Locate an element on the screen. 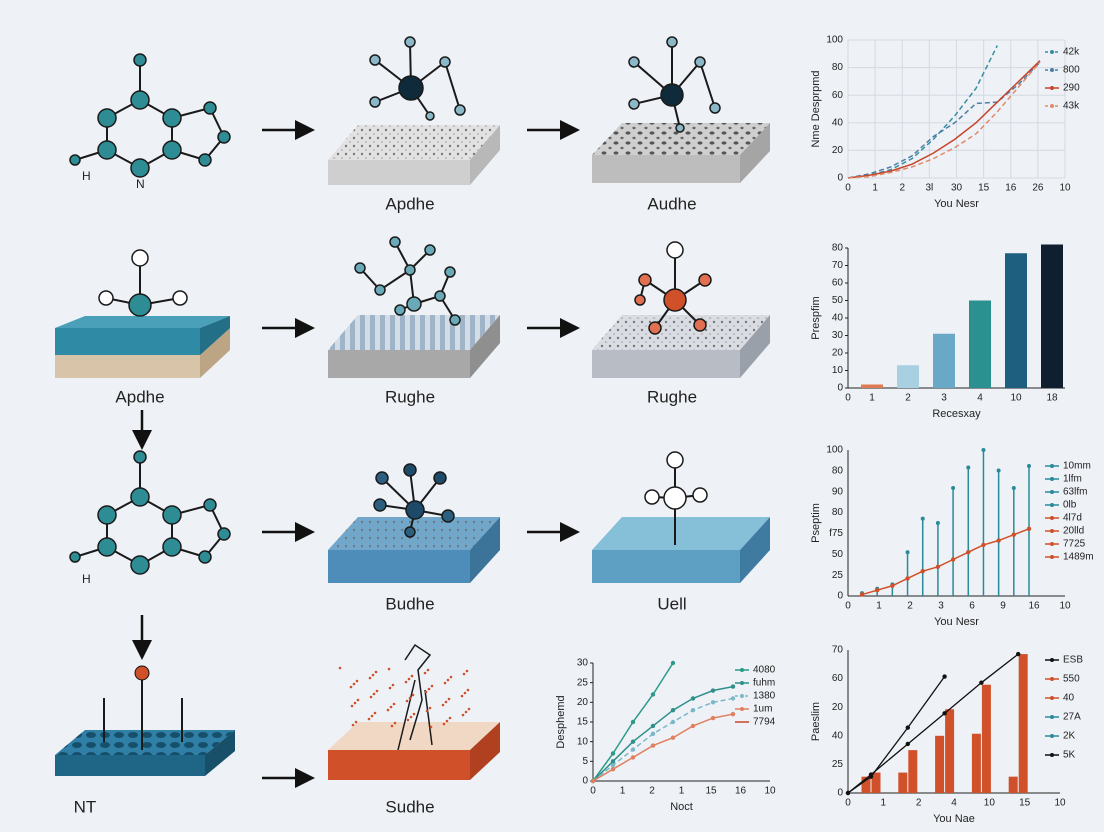  atom-label: H is located at coordinates (86, 176).